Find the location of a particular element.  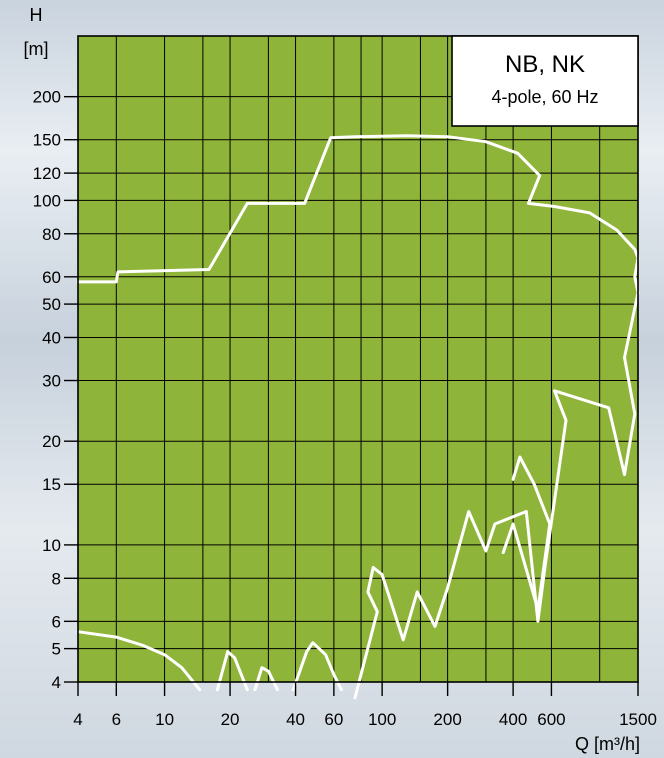

y-axis-unit: [m] is located at coordinates (36, 49).